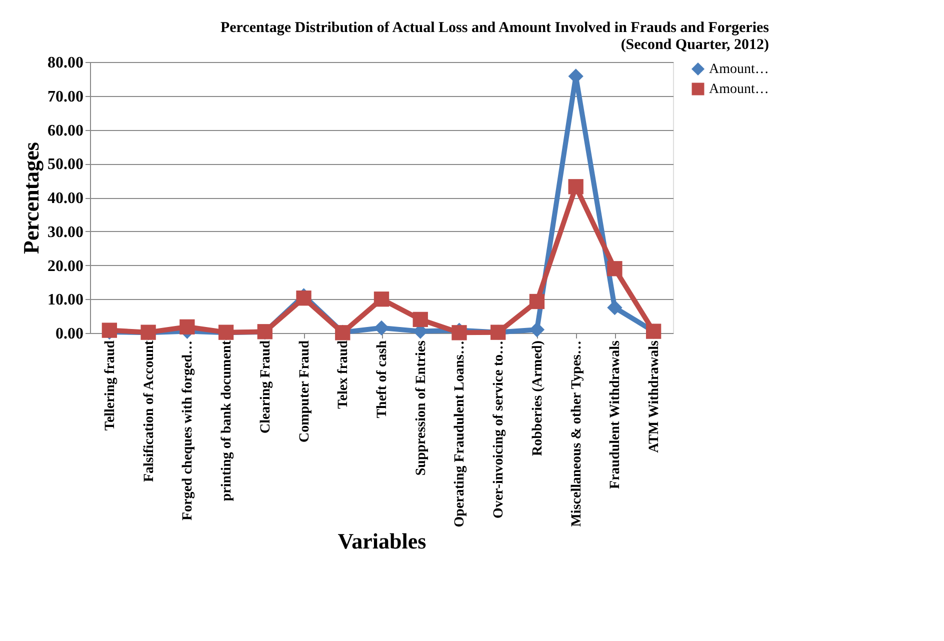 Image resolution: width=944 pixels, height=641 pixels. What do you see at coordinates (66, 198) in the screenshot?
I see `y-tick-label: 40.00` at bounding box center [66, 198].